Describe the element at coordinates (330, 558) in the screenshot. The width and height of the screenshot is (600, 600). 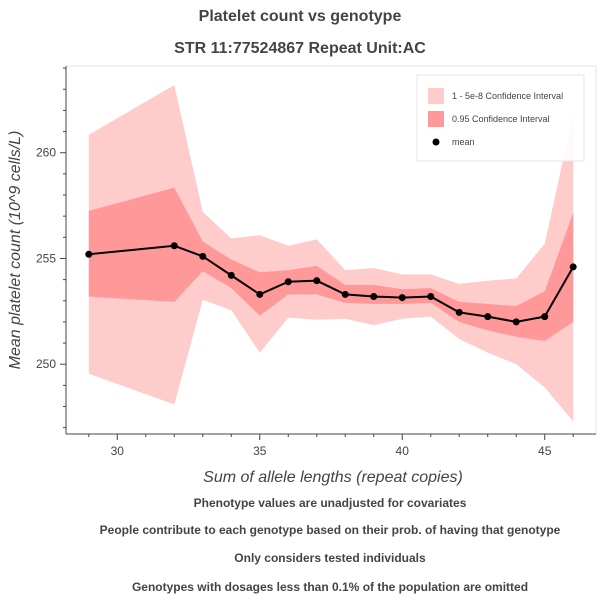
I see `note-tested: Only considers tested individuals` at that location.